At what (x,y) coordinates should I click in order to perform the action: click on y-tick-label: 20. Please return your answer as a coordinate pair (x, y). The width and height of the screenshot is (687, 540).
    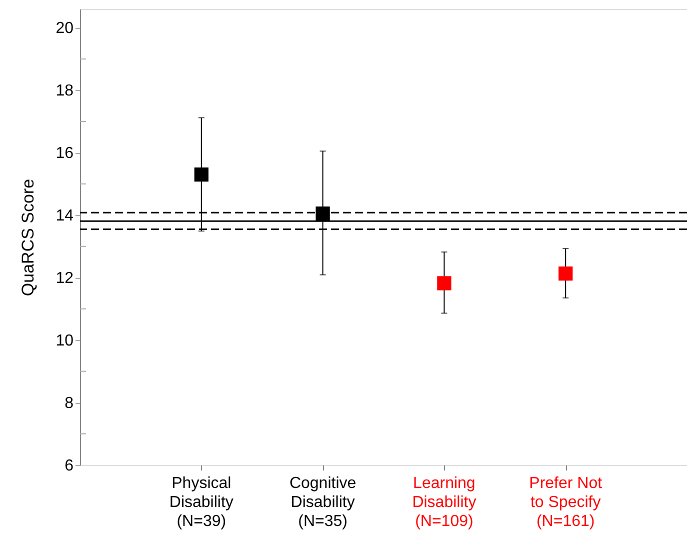
    Looking at the image, I should click on (65, 29).